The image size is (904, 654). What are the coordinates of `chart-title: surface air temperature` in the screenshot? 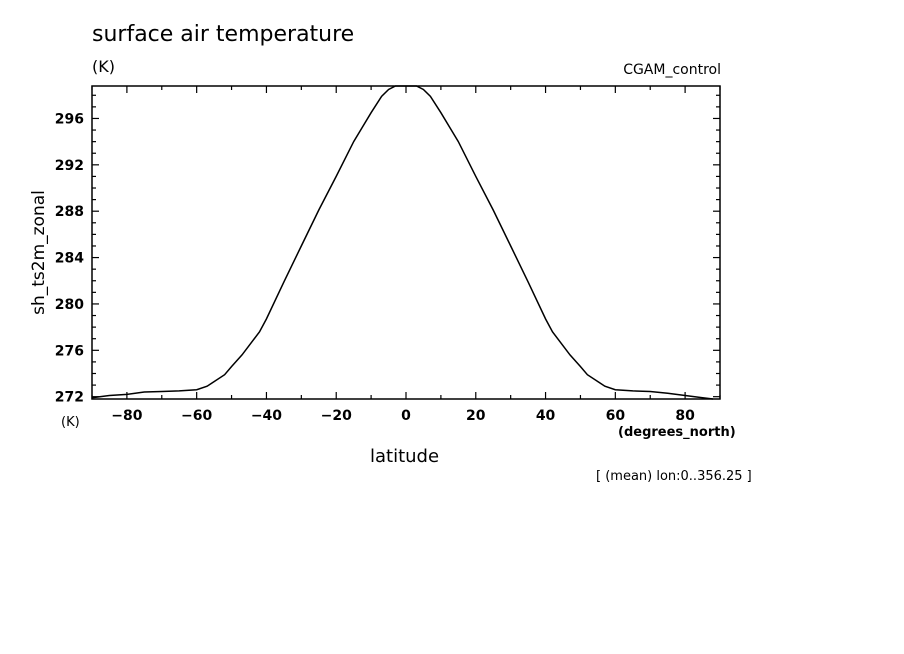 It's located at (223, 34).